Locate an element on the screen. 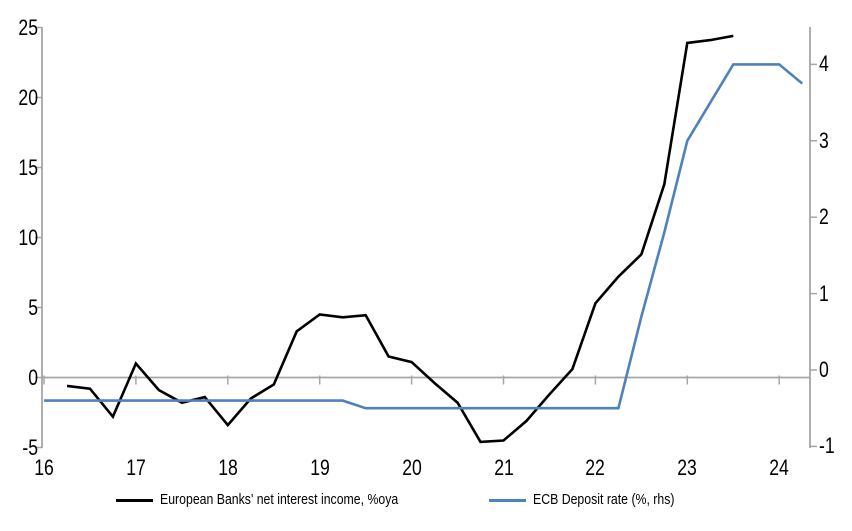 This screenshot has width=852, height=531. right-axis-tick-label: -1 is located at coordinates (827, 446).